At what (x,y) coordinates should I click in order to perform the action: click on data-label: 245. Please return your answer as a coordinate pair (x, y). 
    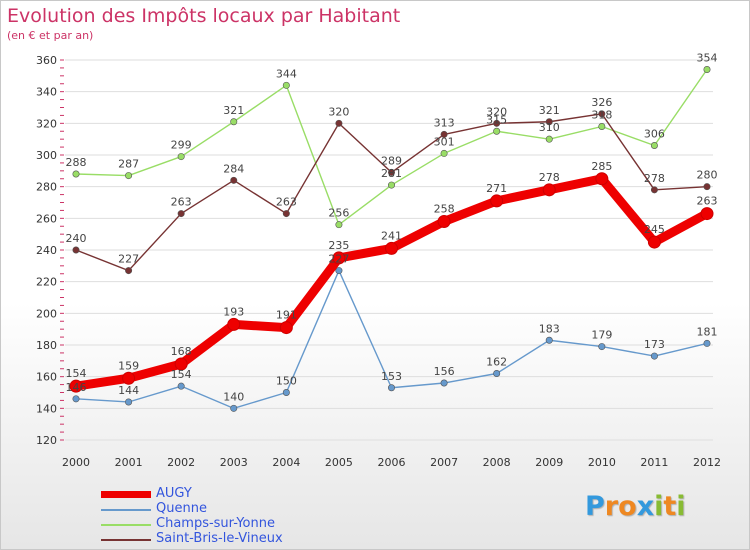
    Looking at the image, I should click on (654, 229).